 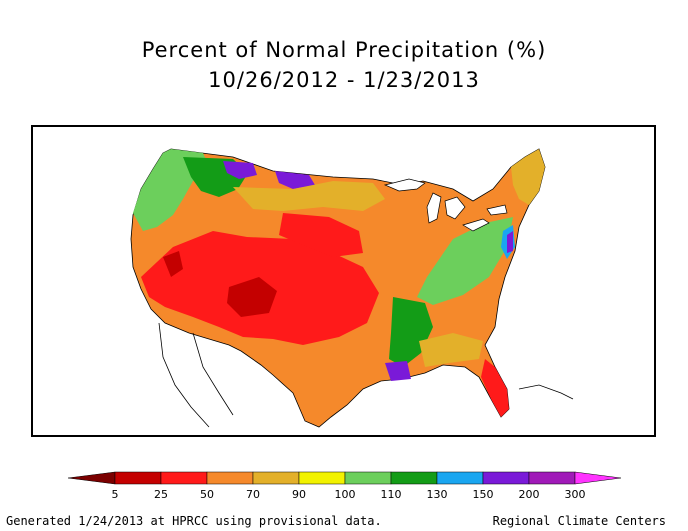 I want to click on legend-arrow-low, so click(x=91, y=478).